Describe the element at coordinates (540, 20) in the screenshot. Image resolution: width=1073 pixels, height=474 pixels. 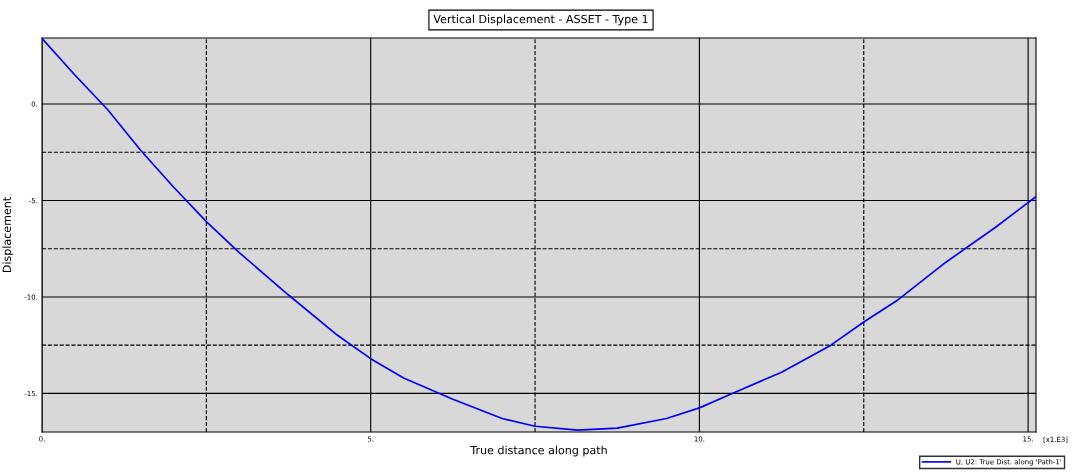
I see `chart-title: Vertical Displacement - ASSET - Type 1` at that location.